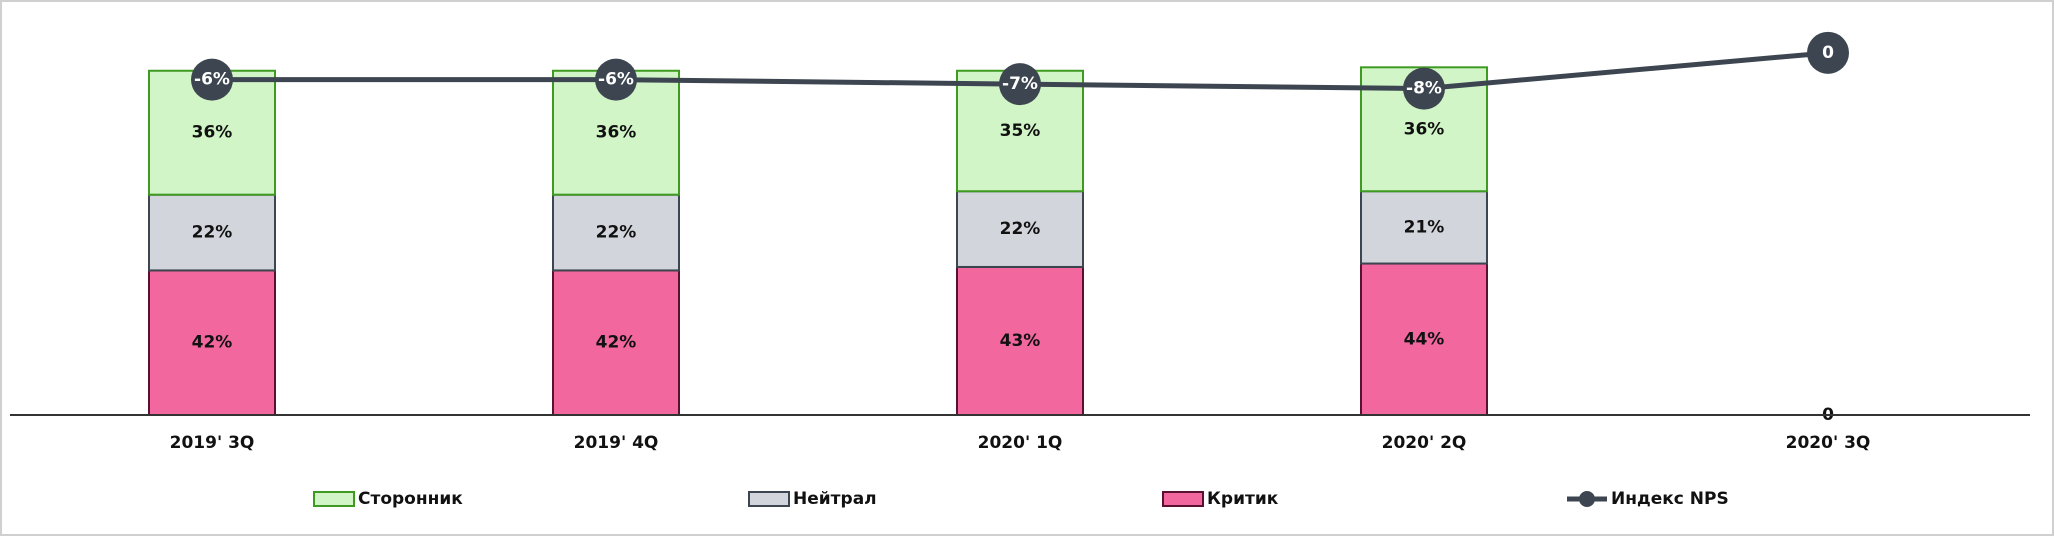  I want to click on legend-label: Индекс NPS, so click(1670, 499).